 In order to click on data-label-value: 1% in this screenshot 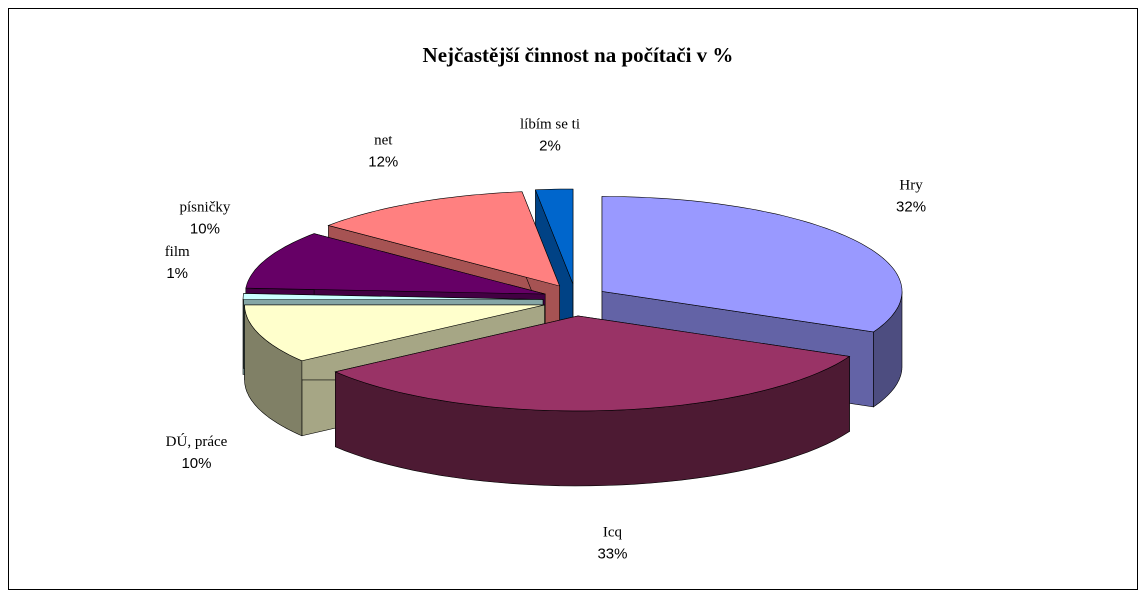, I will do `click(177, 273)`.